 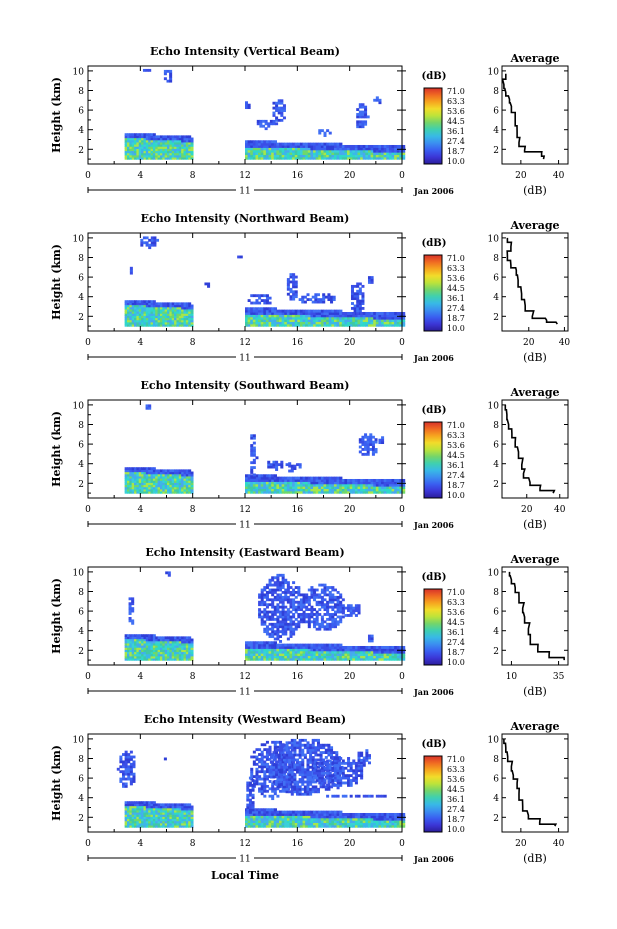 I want to click on x-tick-label: 4, so click(x=140, y=176).